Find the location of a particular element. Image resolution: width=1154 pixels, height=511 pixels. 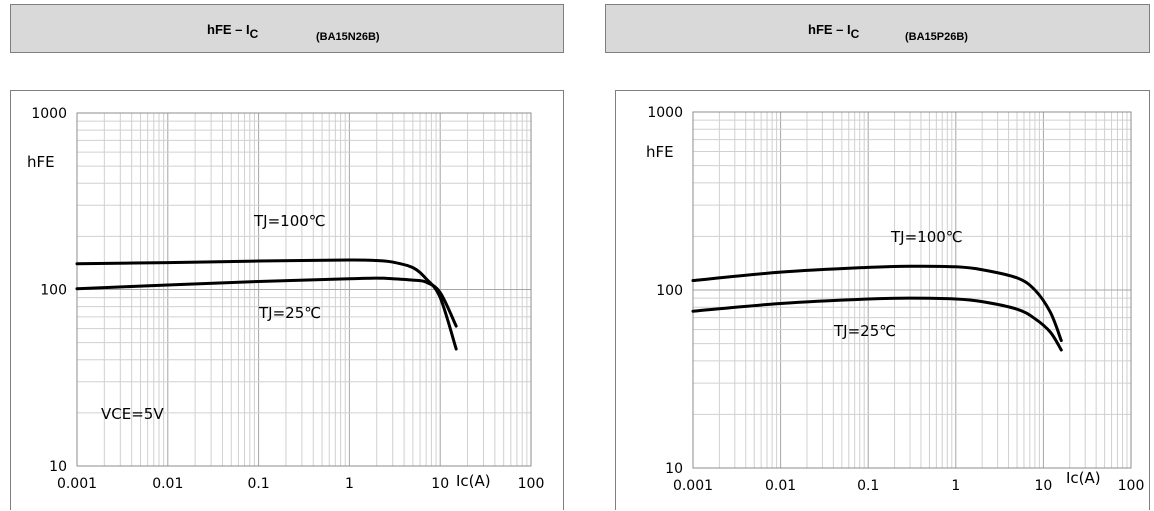

chart-title-subscript-1: C is located at coordinates (254, 34).